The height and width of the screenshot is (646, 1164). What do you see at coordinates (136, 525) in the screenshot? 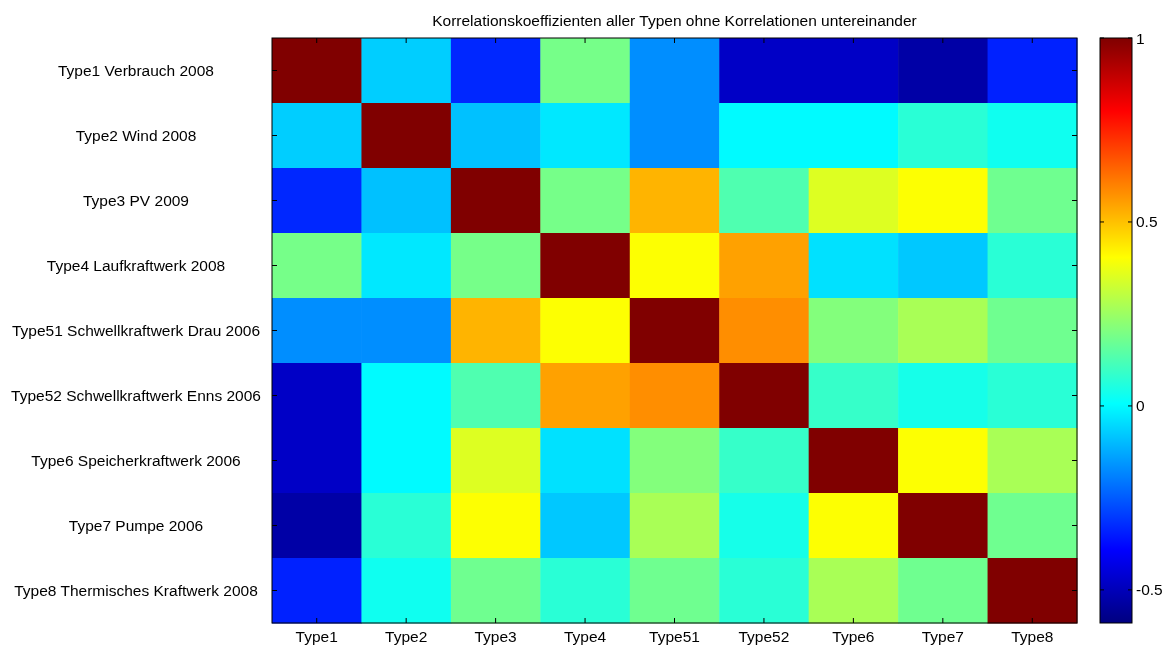
I see `y-tick-label: Type7 Pumpe 2006` at bounding box center [136, 525].